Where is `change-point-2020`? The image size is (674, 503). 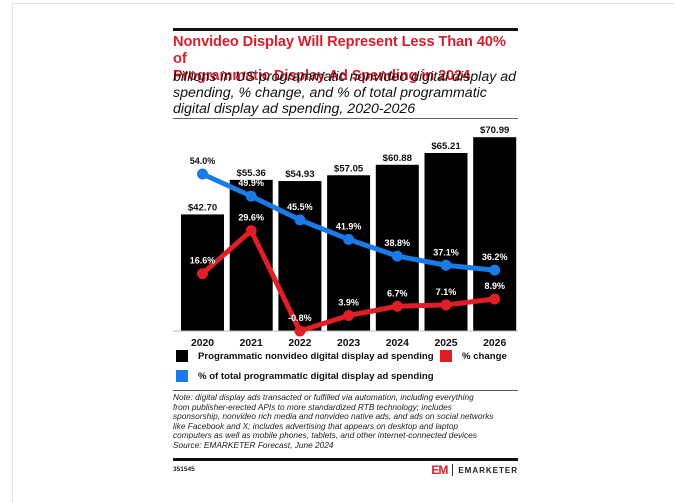
change-point-2020 is located at coordinates (202, 274).